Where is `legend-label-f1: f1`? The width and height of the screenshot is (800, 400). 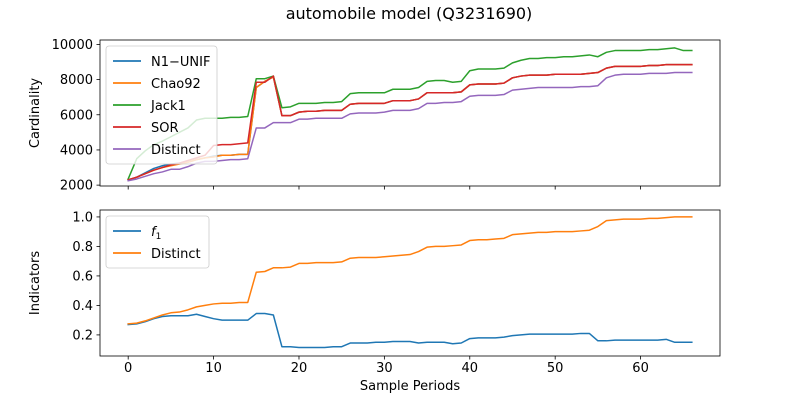
legend-label-f1: f1 is located at coordinates (156, 233).